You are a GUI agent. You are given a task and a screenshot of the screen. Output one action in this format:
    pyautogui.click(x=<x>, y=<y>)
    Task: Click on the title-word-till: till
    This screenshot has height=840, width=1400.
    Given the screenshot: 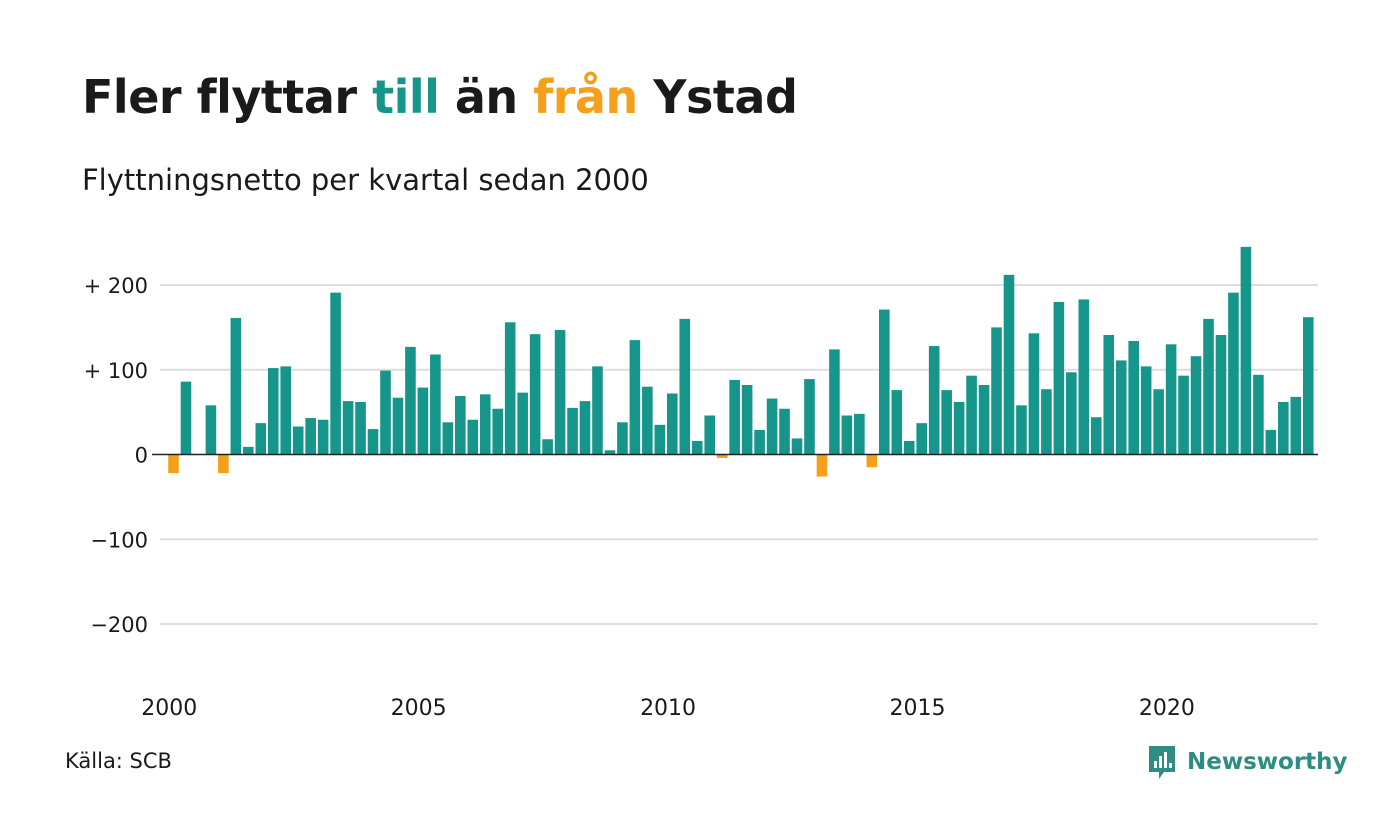 What is the action you would take?
    pyautogui.click(x=406, y=97)
    